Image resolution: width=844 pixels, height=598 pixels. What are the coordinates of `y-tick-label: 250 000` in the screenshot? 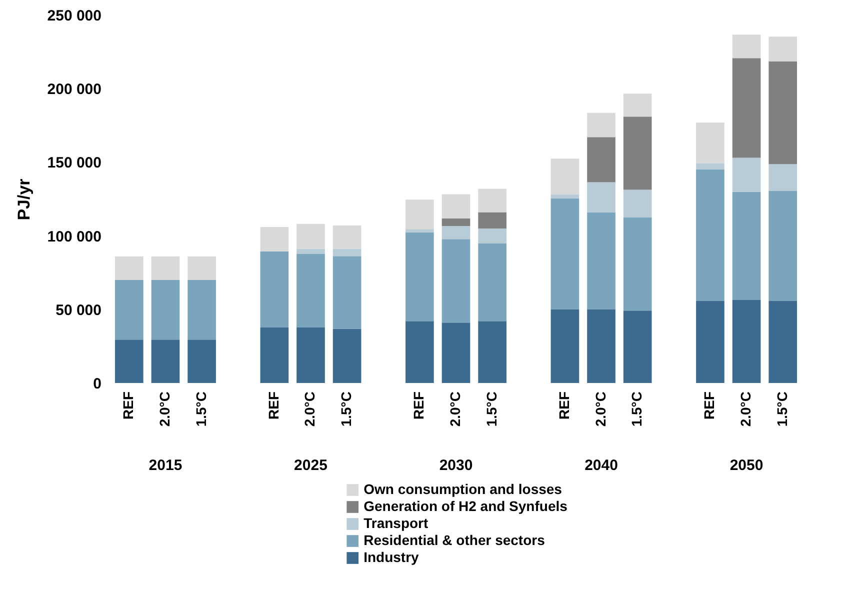 It's located at (74, 16).